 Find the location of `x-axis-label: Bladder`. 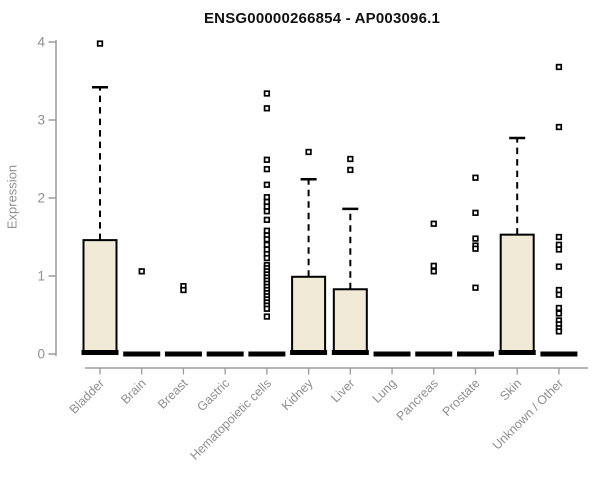

x-axis-label: Bladder is located at coordinates (87, 396).